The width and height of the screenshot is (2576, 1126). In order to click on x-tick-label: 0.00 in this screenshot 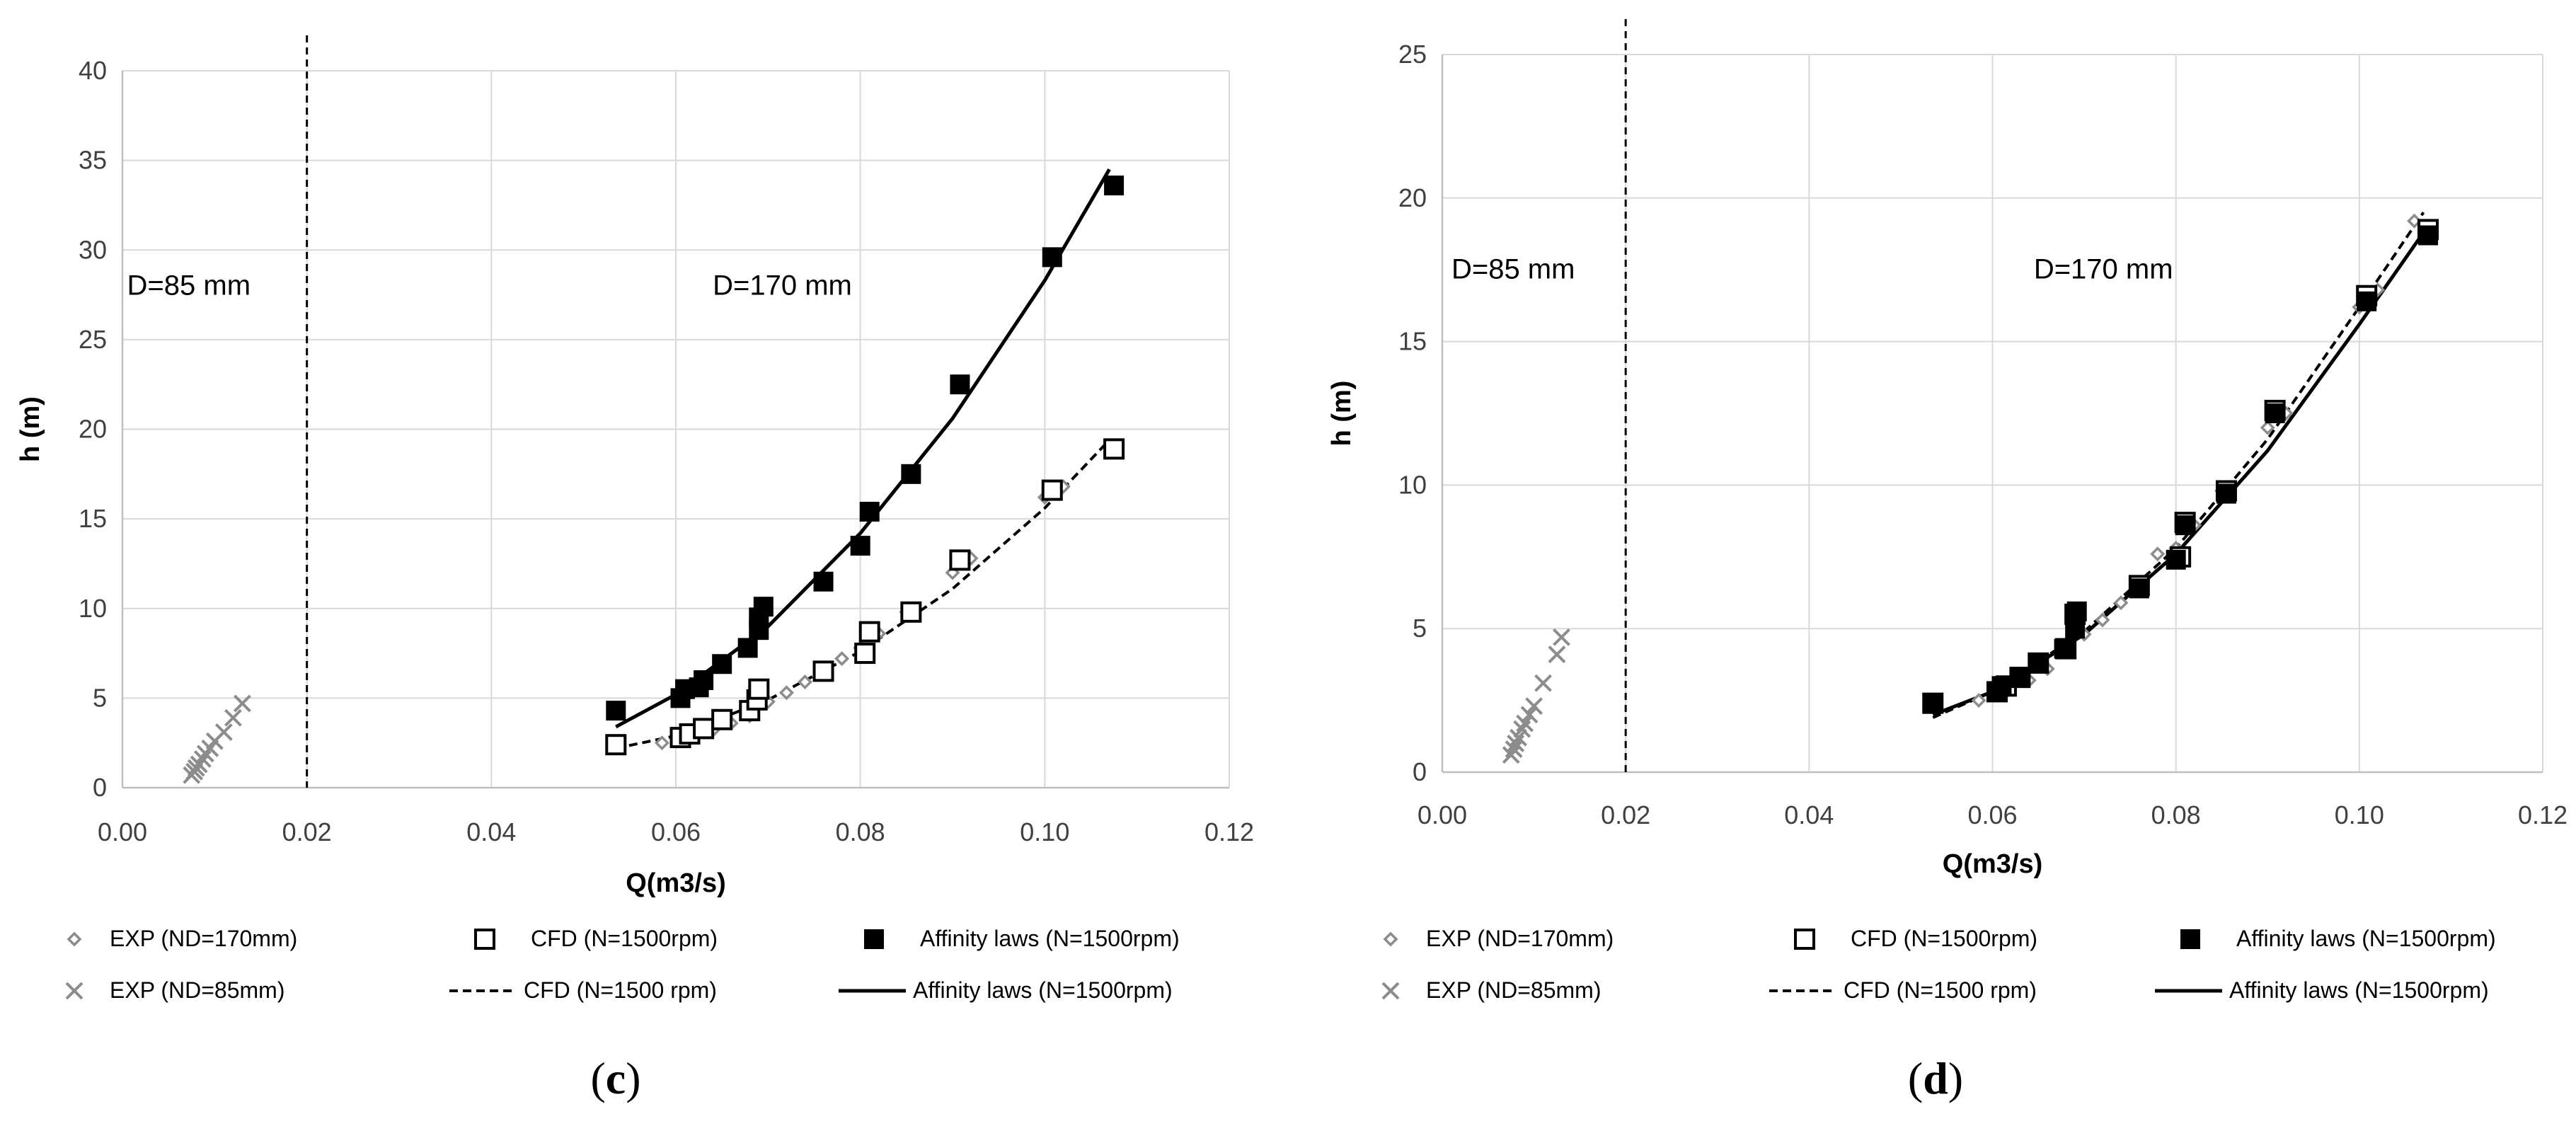, I will do `click(123, 831)`.